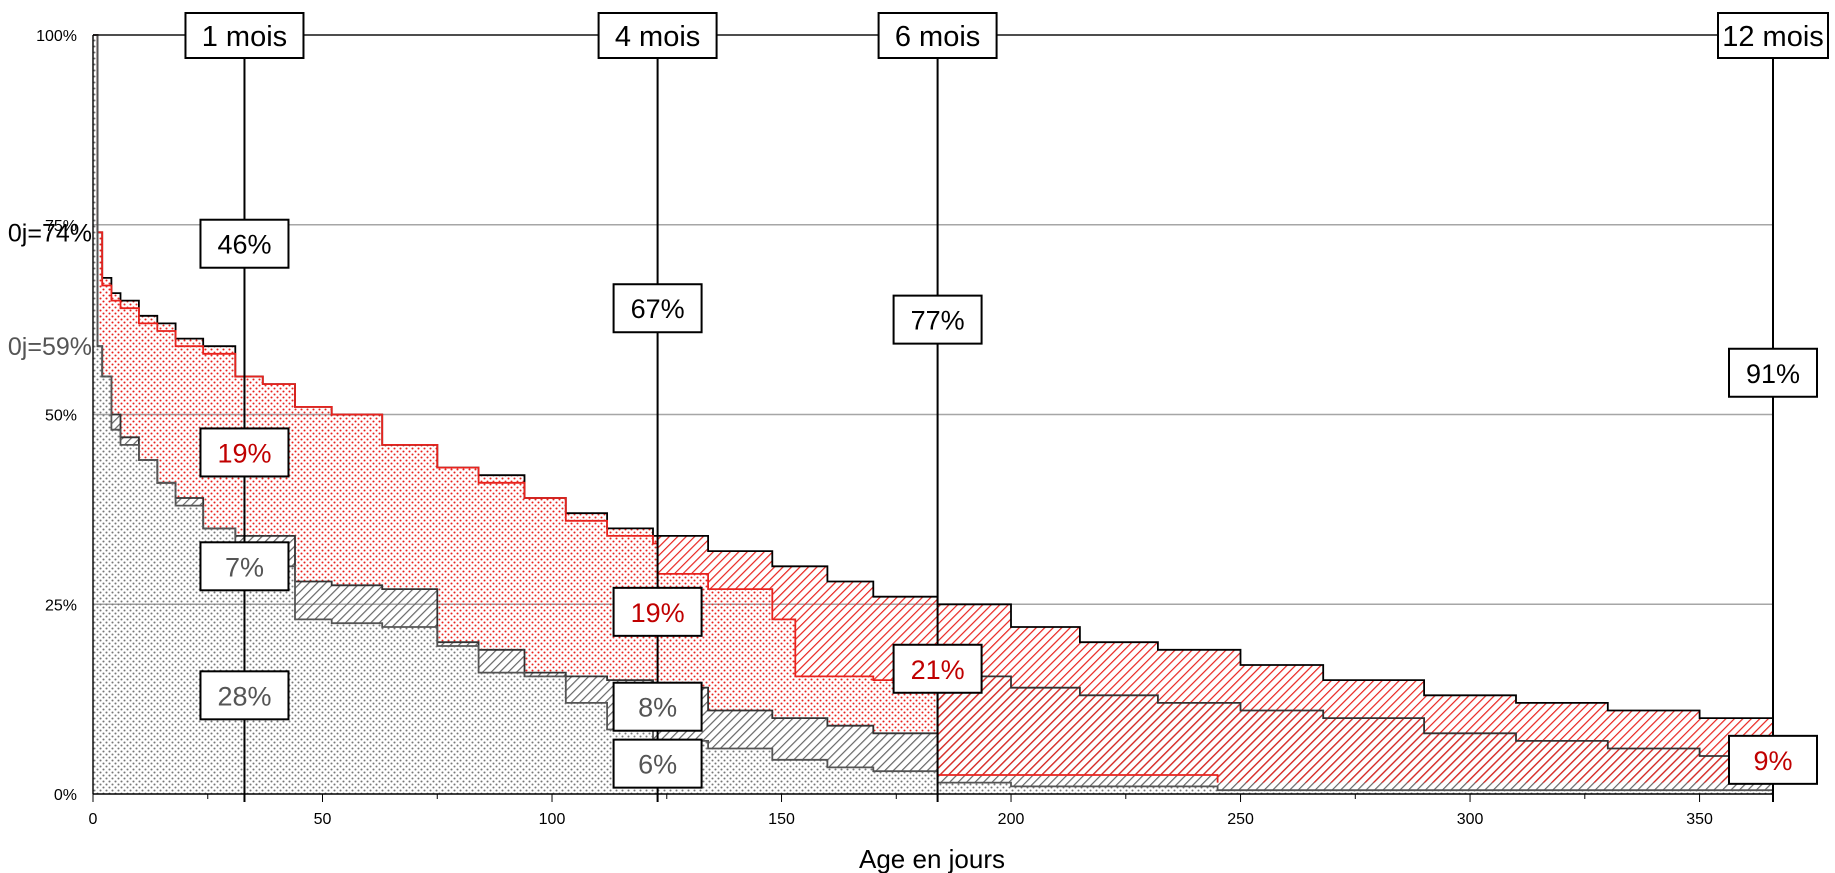 Image resolution: width=1835 pixels, height=873 pixels. Describe the element at coordinates (1699, 819) in the screenshot. I see `x-tick-label: 350` at that location.